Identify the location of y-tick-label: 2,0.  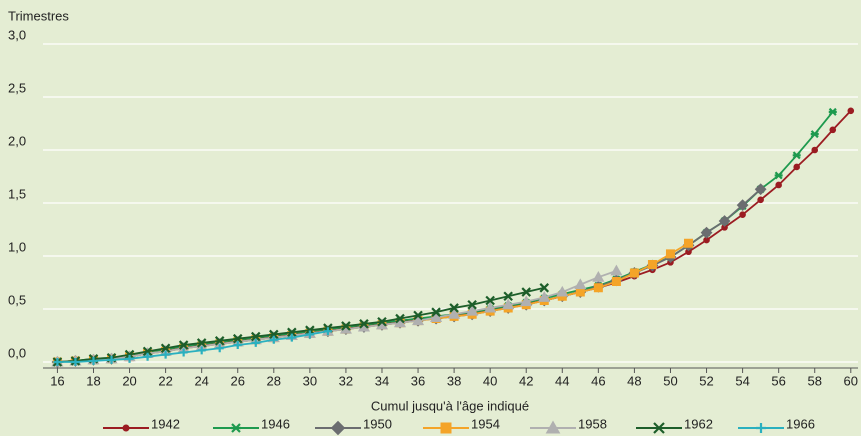
(17, 140).